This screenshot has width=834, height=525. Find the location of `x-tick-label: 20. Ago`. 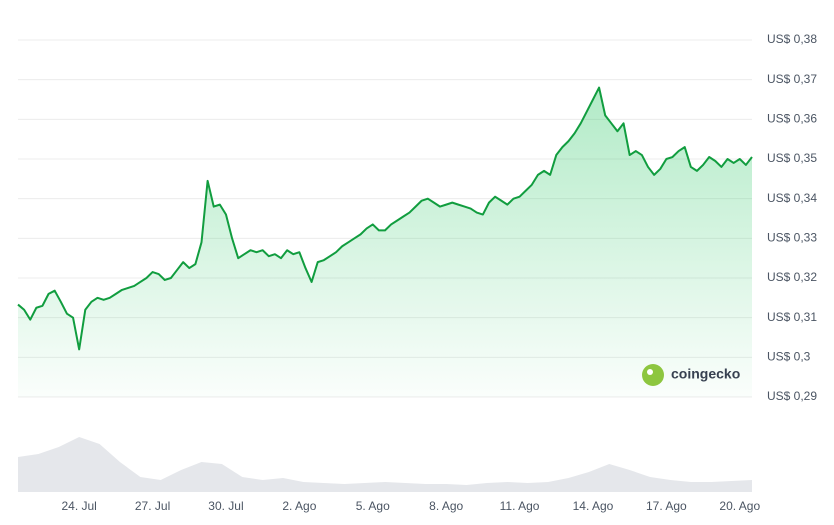

x-tick-label: 20. Ago is located at coordinates (739, 506).